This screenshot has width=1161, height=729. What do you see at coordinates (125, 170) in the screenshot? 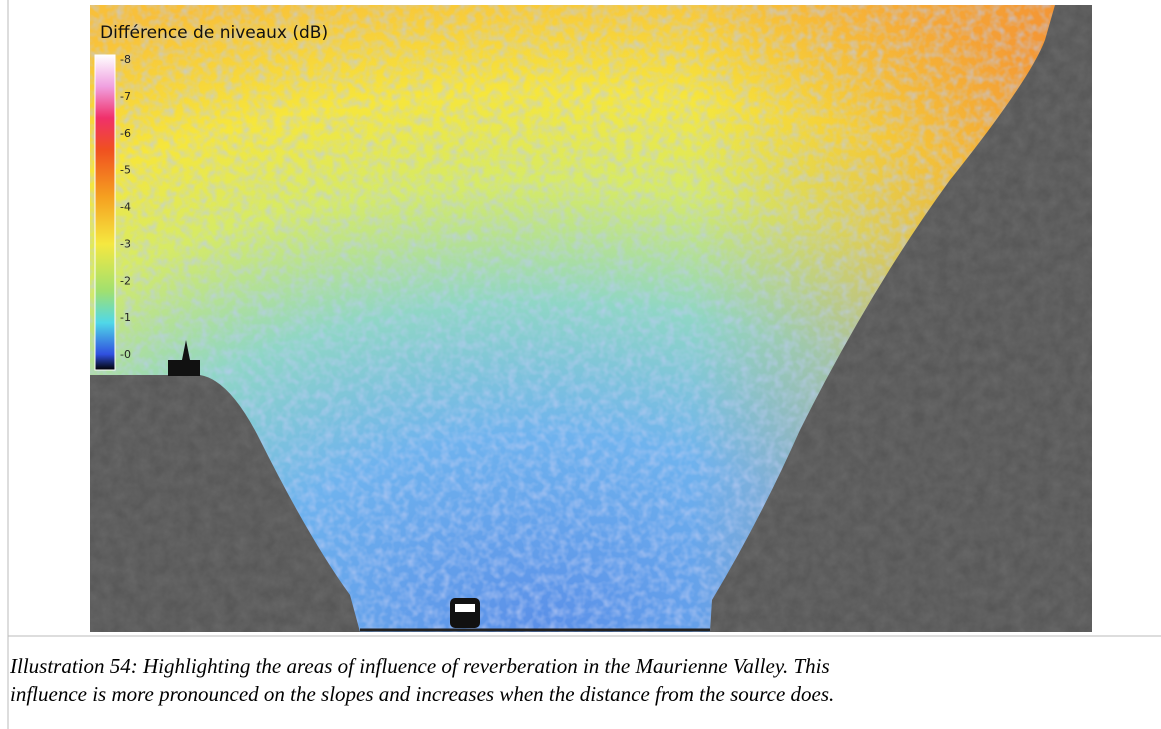
I see `colorbar-tick-label: -5` at bounding box center [125, 170].